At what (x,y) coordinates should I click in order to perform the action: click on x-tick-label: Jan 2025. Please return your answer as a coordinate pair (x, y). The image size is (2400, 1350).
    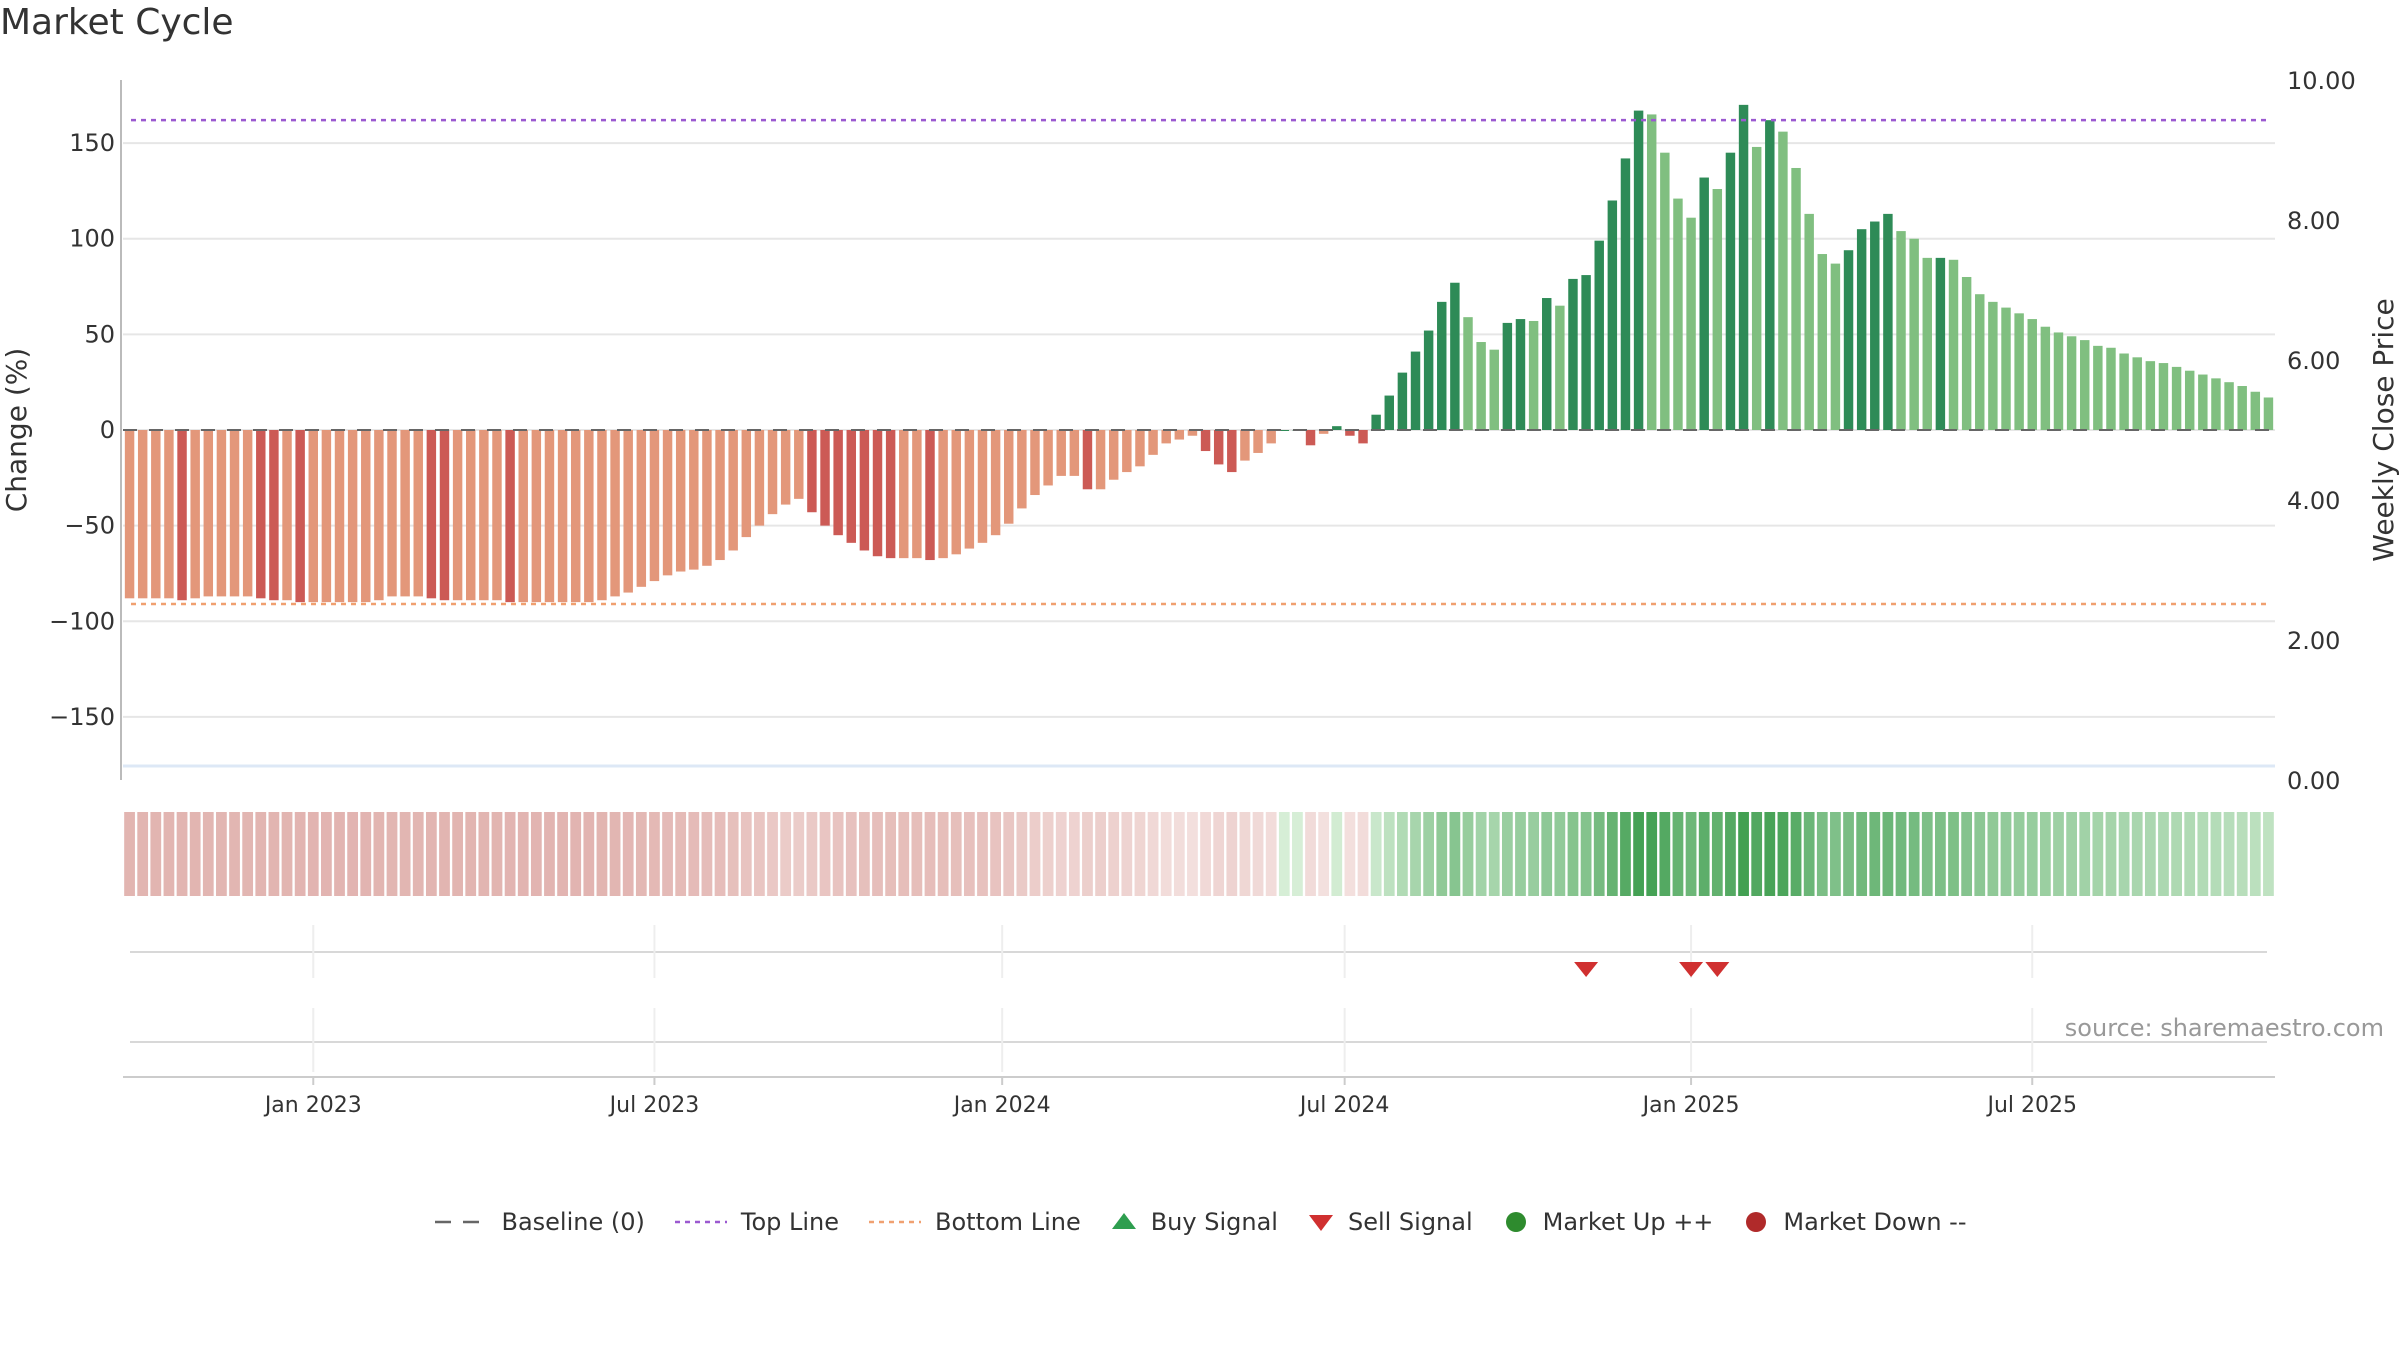
    Looking at the image, I should click on (1690, 1105).